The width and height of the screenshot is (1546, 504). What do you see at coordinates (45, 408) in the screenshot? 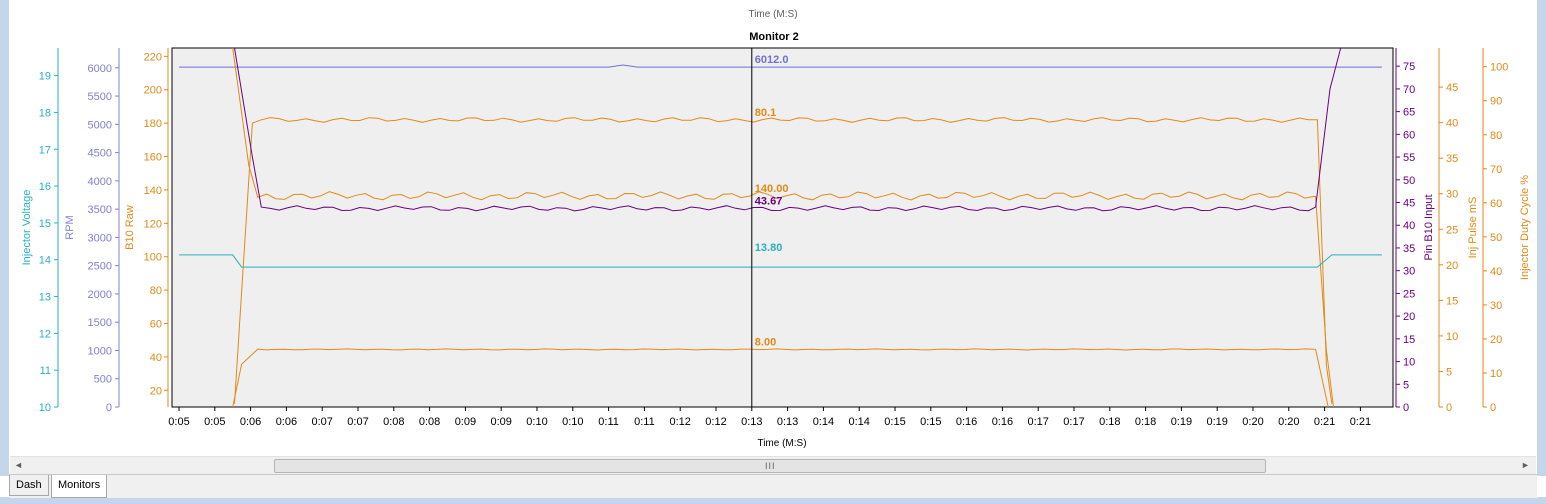
I see `axis-tick-label-injv: 10` at bounding box center [45, 408].